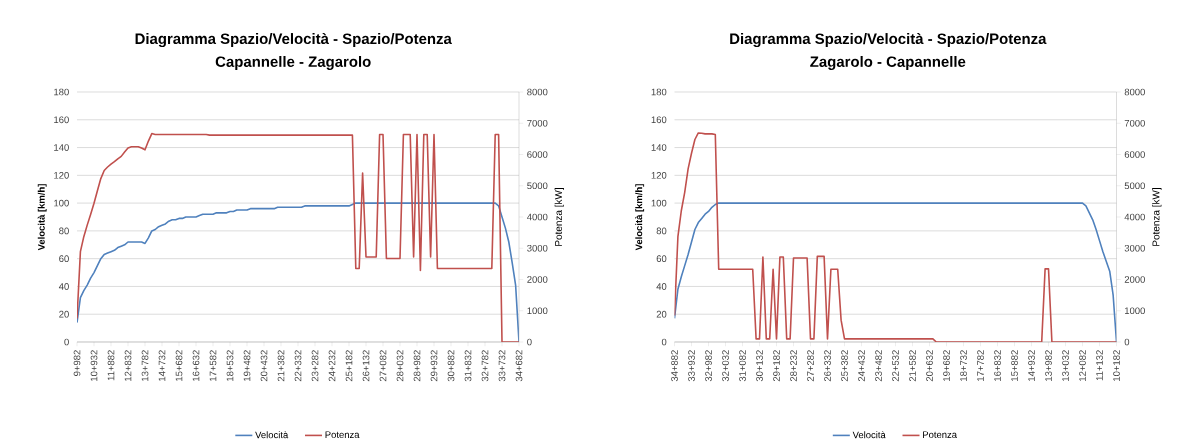  I want to click on x-tick-label: 16+632, so click(196, 366).